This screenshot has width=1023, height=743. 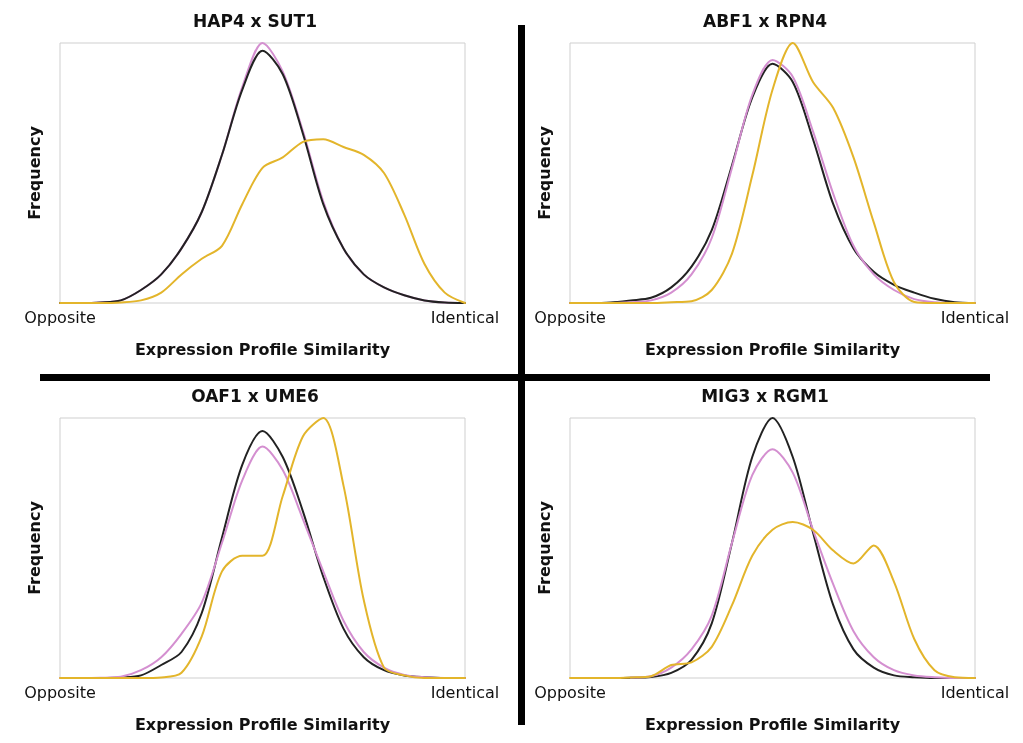 I want to click on chart-title: OAF1 x UME6, so click(x=255, y=395).